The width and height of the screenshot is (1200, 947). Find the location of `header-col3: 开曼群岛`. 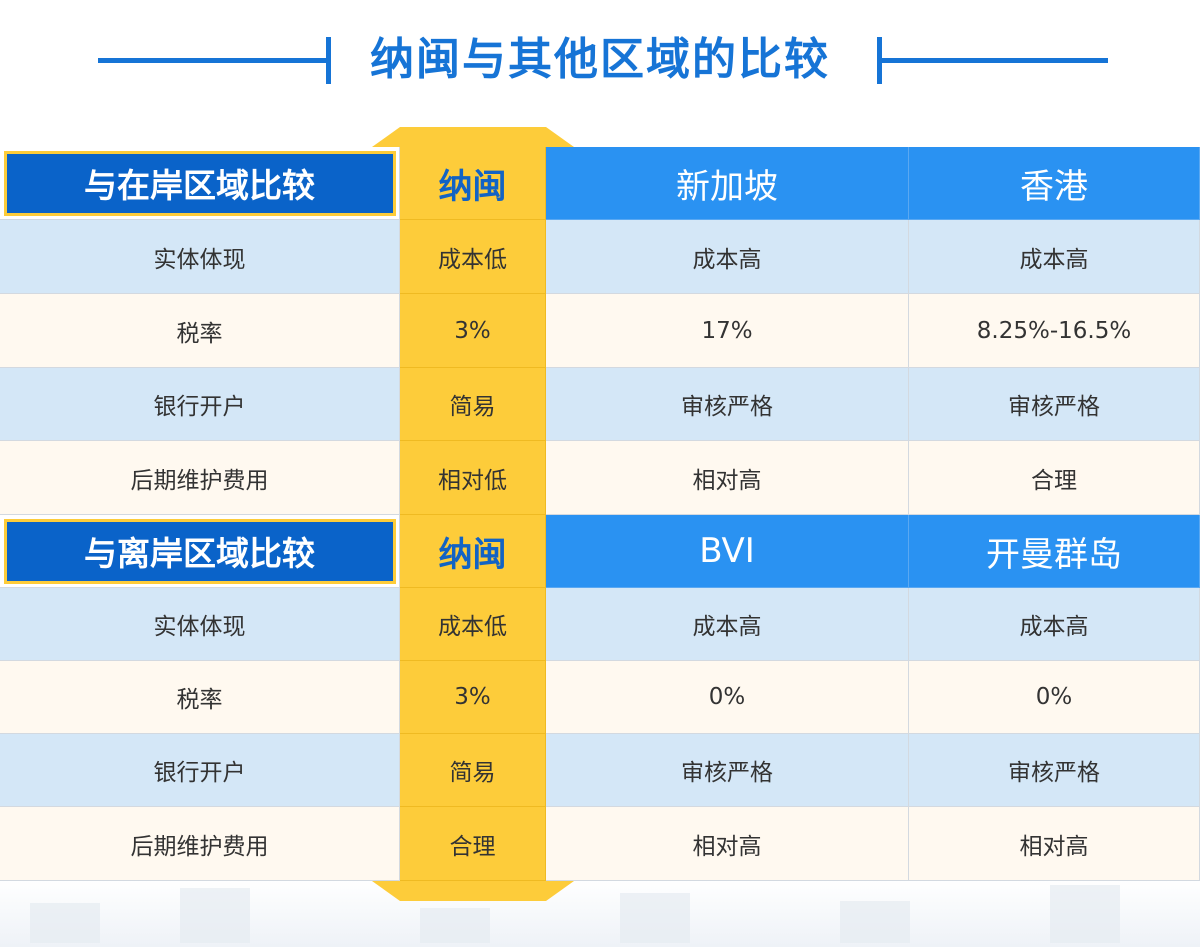

header-col3: 开曼群岛 is located at coordinates (1054, 551).